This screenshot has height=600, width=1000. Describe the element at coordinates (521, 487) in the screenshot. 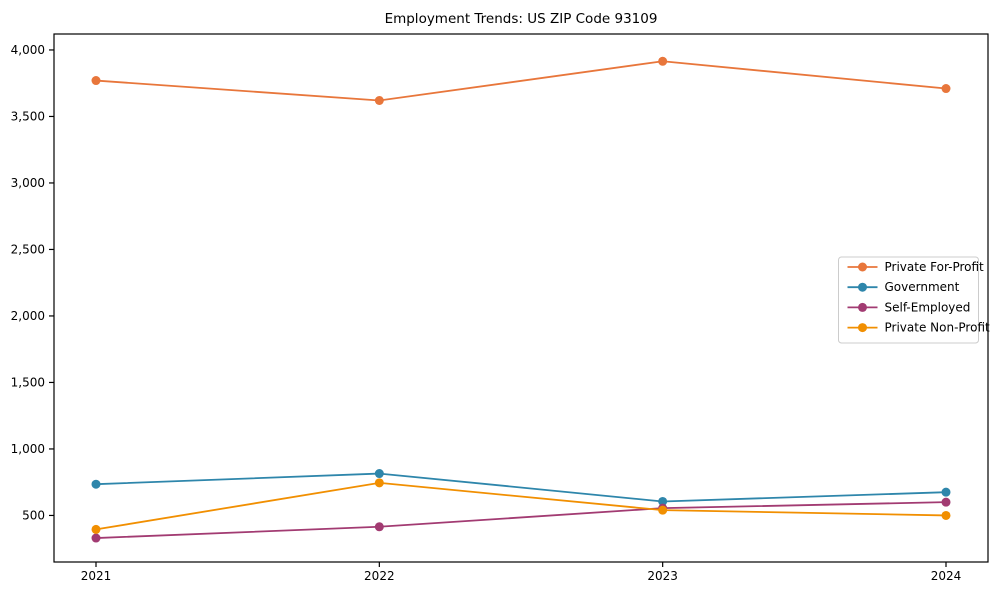

I see `series-line-government` at that location.